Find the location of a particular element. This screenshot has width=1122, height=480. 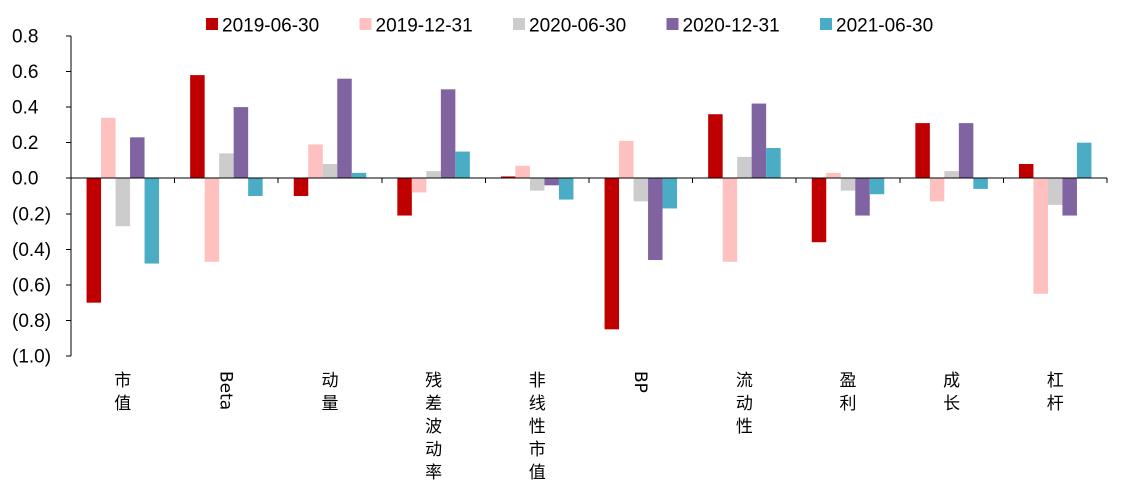

y-tick-label: (0.4) is located at coordinates (31, 250).